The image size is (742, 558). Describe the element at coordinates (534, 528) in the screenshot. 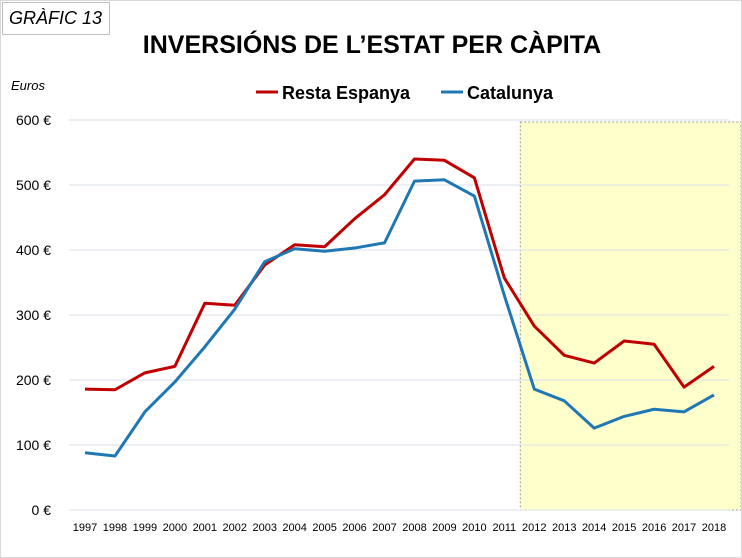

I see `x-tick-label: 2012` at that location.